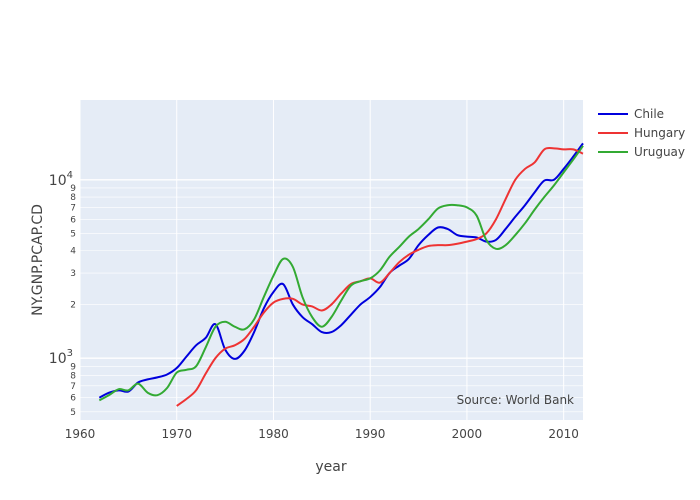 This screenshot has width=700, height=500. What do you see at coordinates (631, 114) in the screenshot?
I see `legend-item-chile: Chile` at bounding box center [631, 114].